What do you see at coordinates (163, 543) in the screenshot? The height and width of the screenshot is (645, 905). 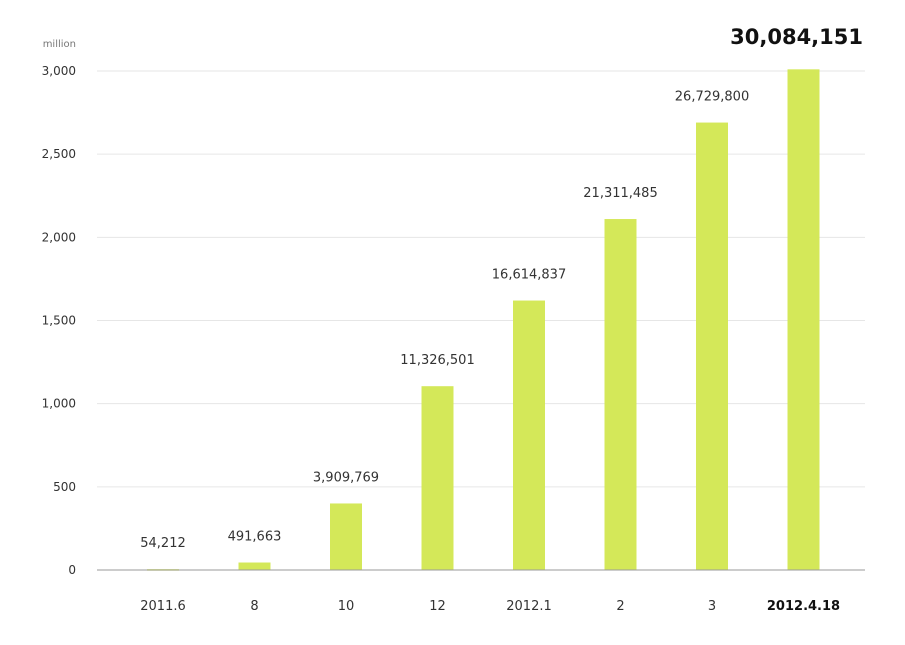 I see `data-label: 54,212` at bounding box center [163, 543].